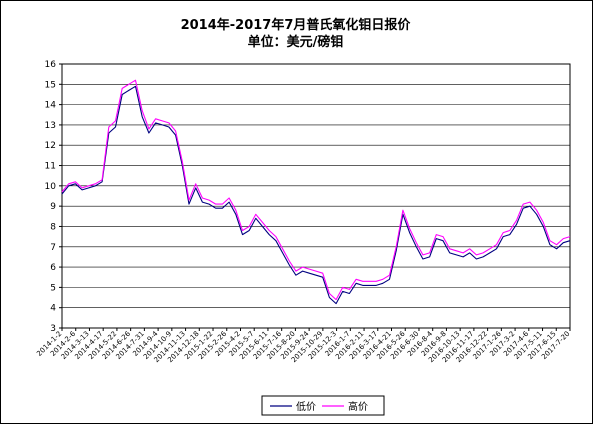 This screenshot has width=593, height=424. Describe the element at coordinates (295, 42) in the screenshot. I see `chart-subtitle: 单位：美元/磅钼` at that location.